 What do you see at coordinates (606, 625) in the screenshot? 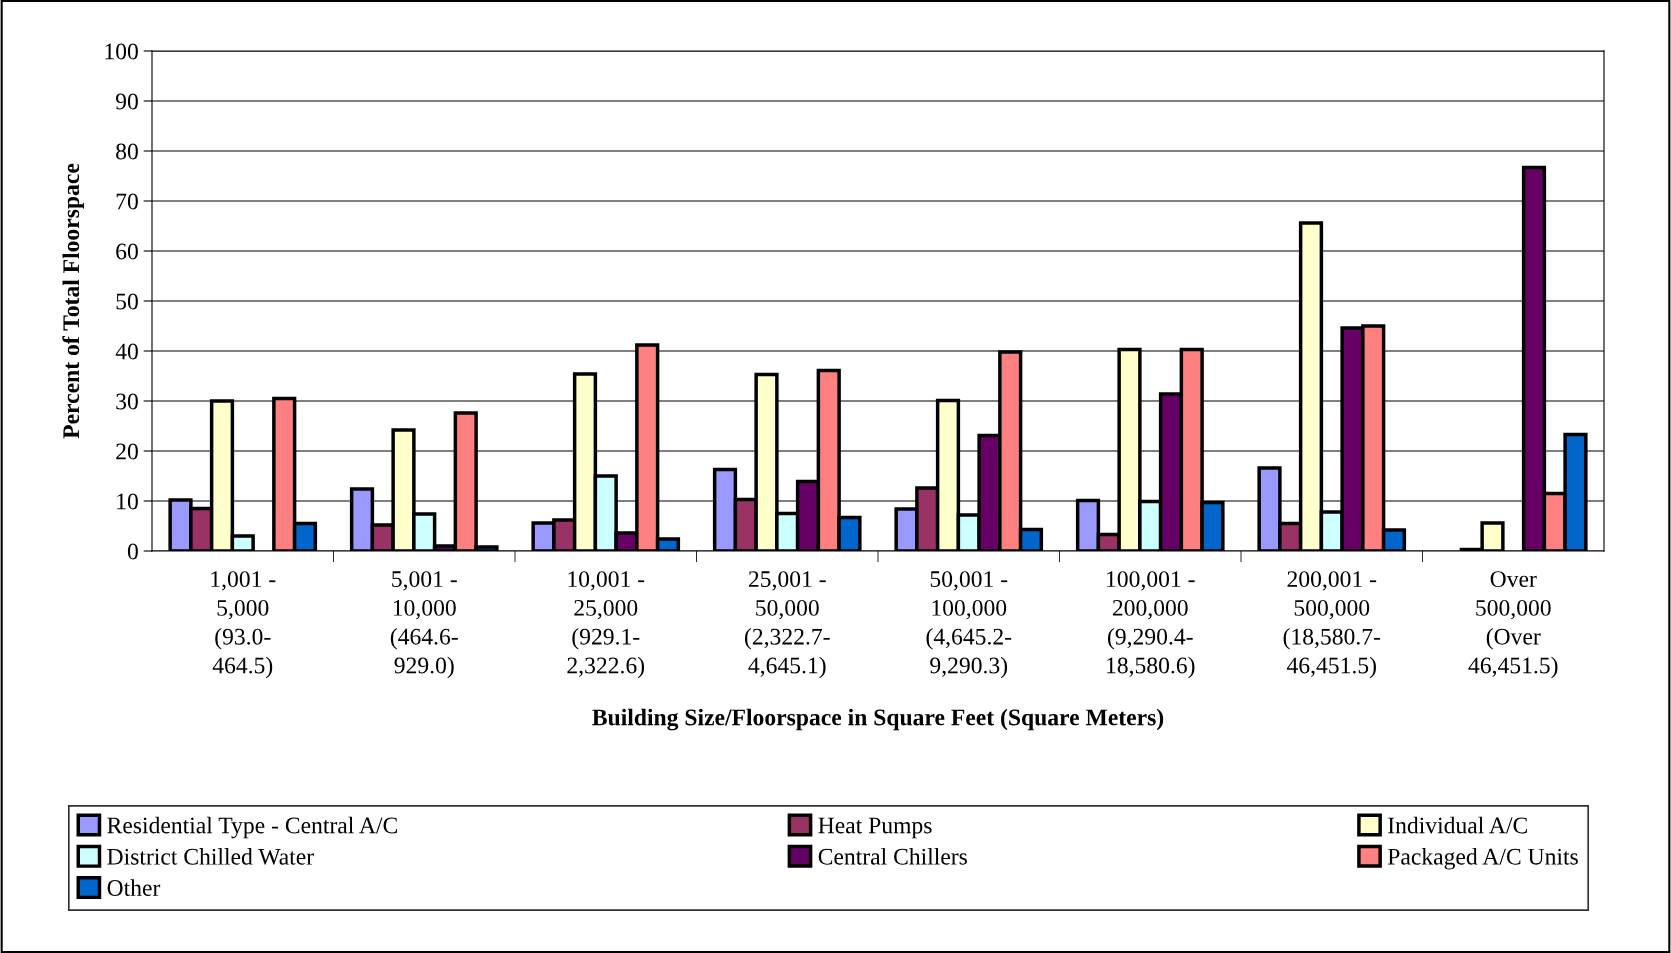
I see `x-tick-label: 10,001 - 25,000 (929.1- 2,322.6)` at bounding box center [606, 625].